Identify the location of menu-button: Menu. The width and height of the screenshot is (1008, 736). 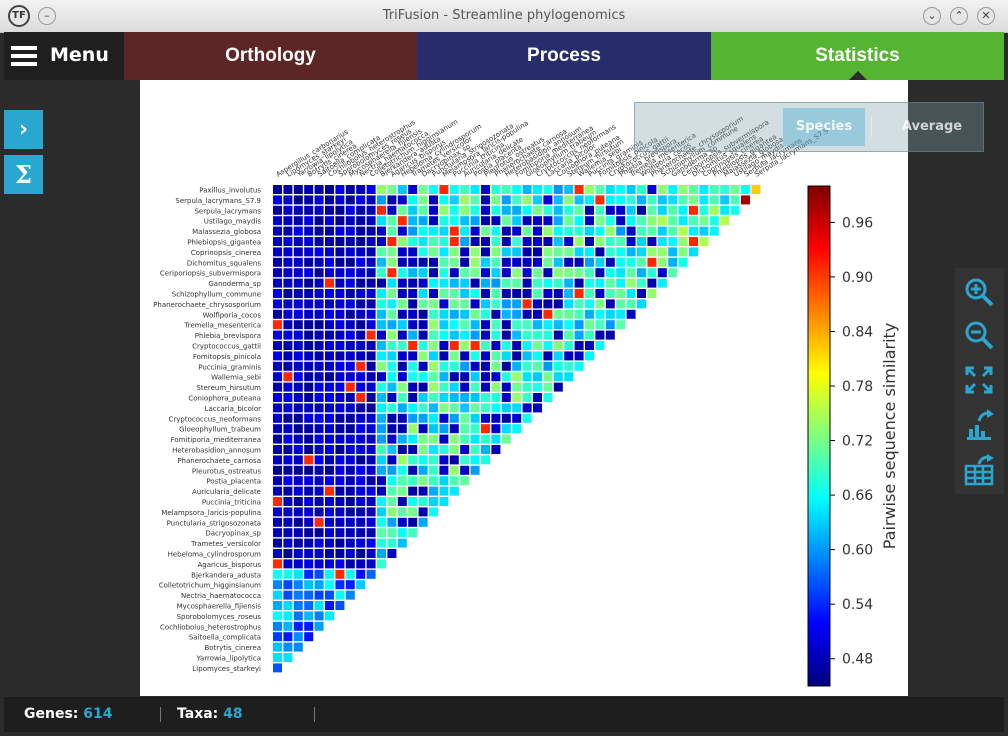
(64, 56).